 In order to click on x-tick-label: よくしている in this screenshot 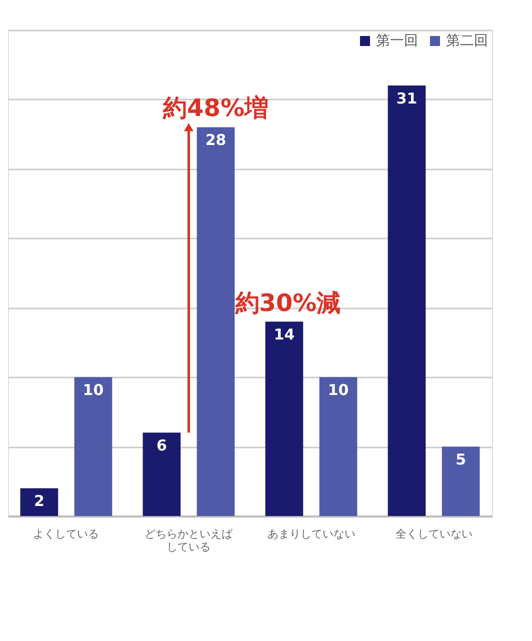, I will do `click(66, 534)`.